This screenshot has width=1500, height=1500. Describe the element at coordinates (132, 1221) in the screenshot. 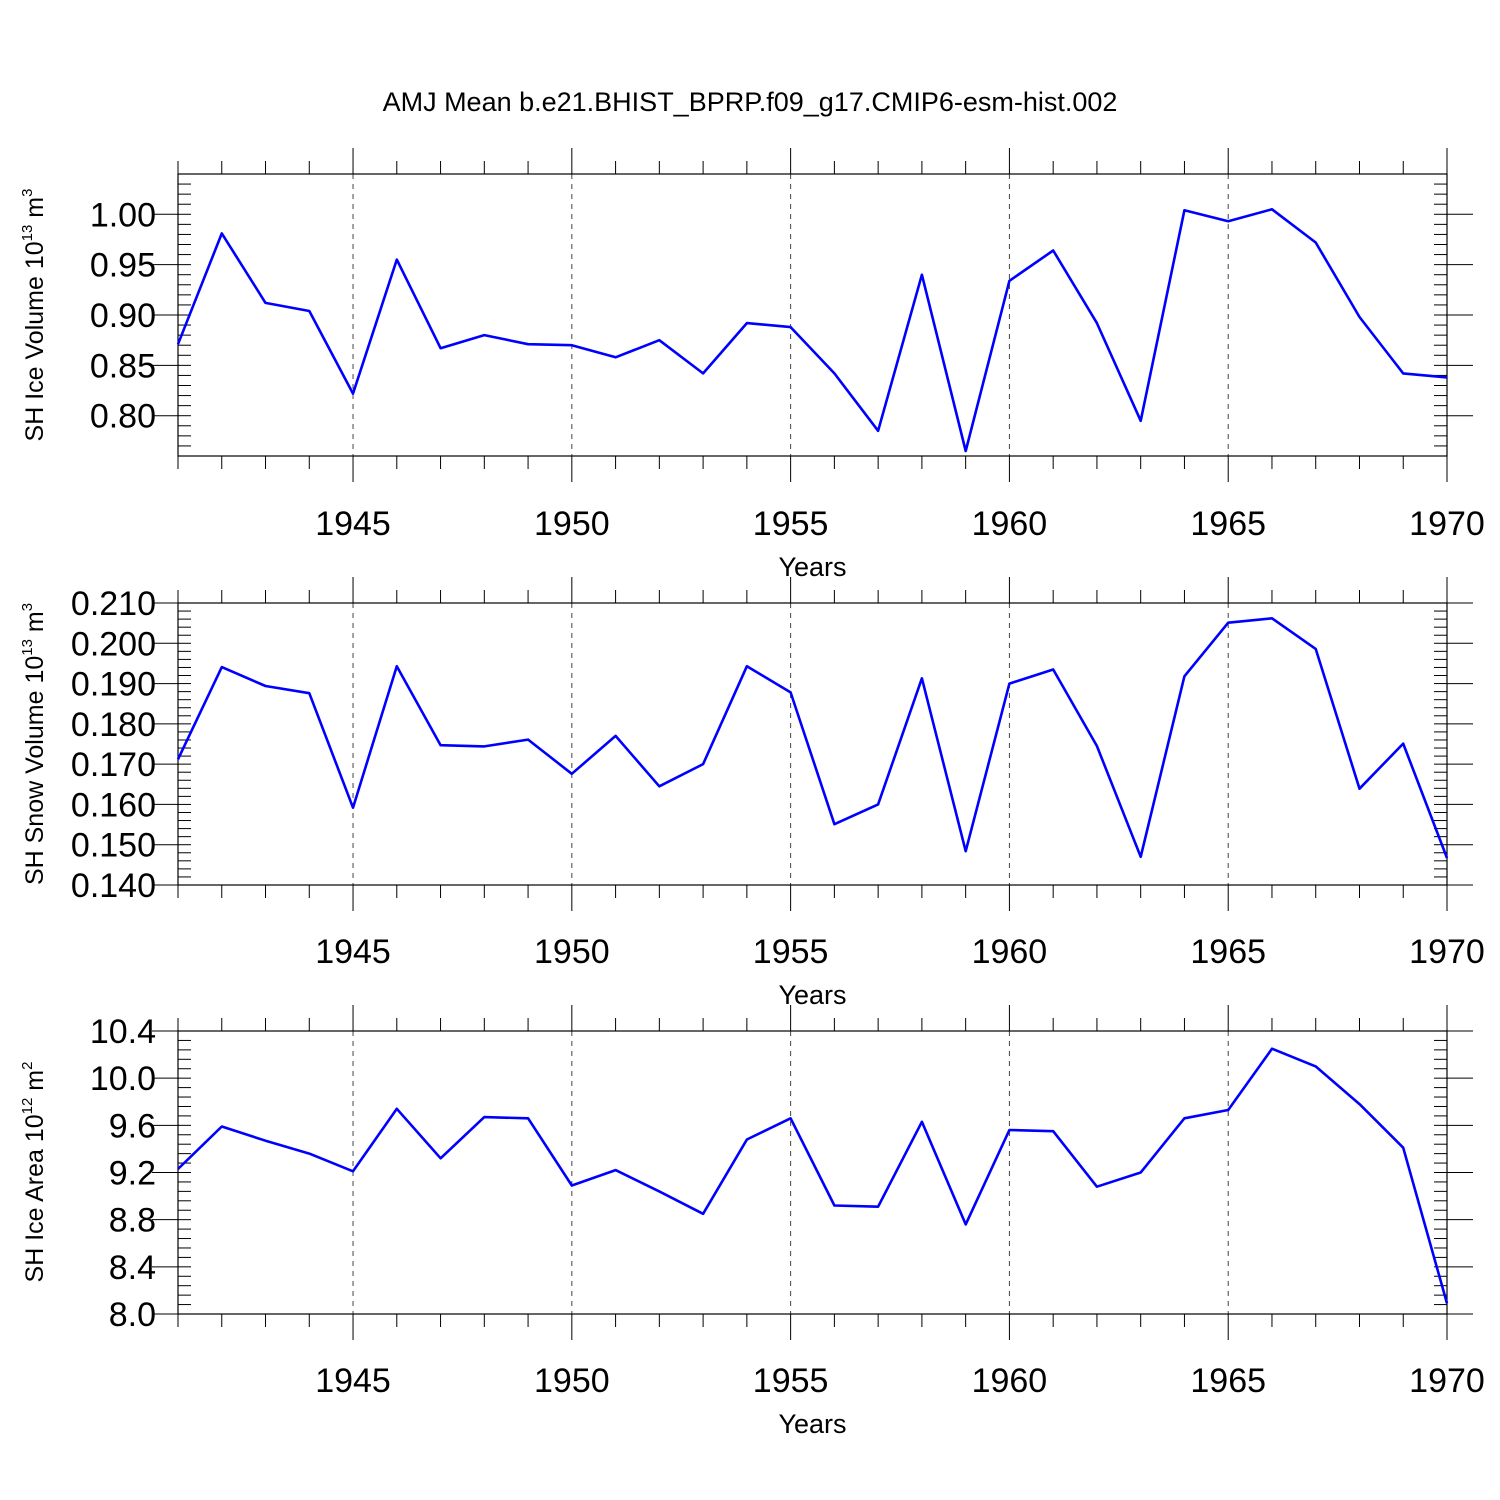

I see `y-tick-label: 8.8` at that location.